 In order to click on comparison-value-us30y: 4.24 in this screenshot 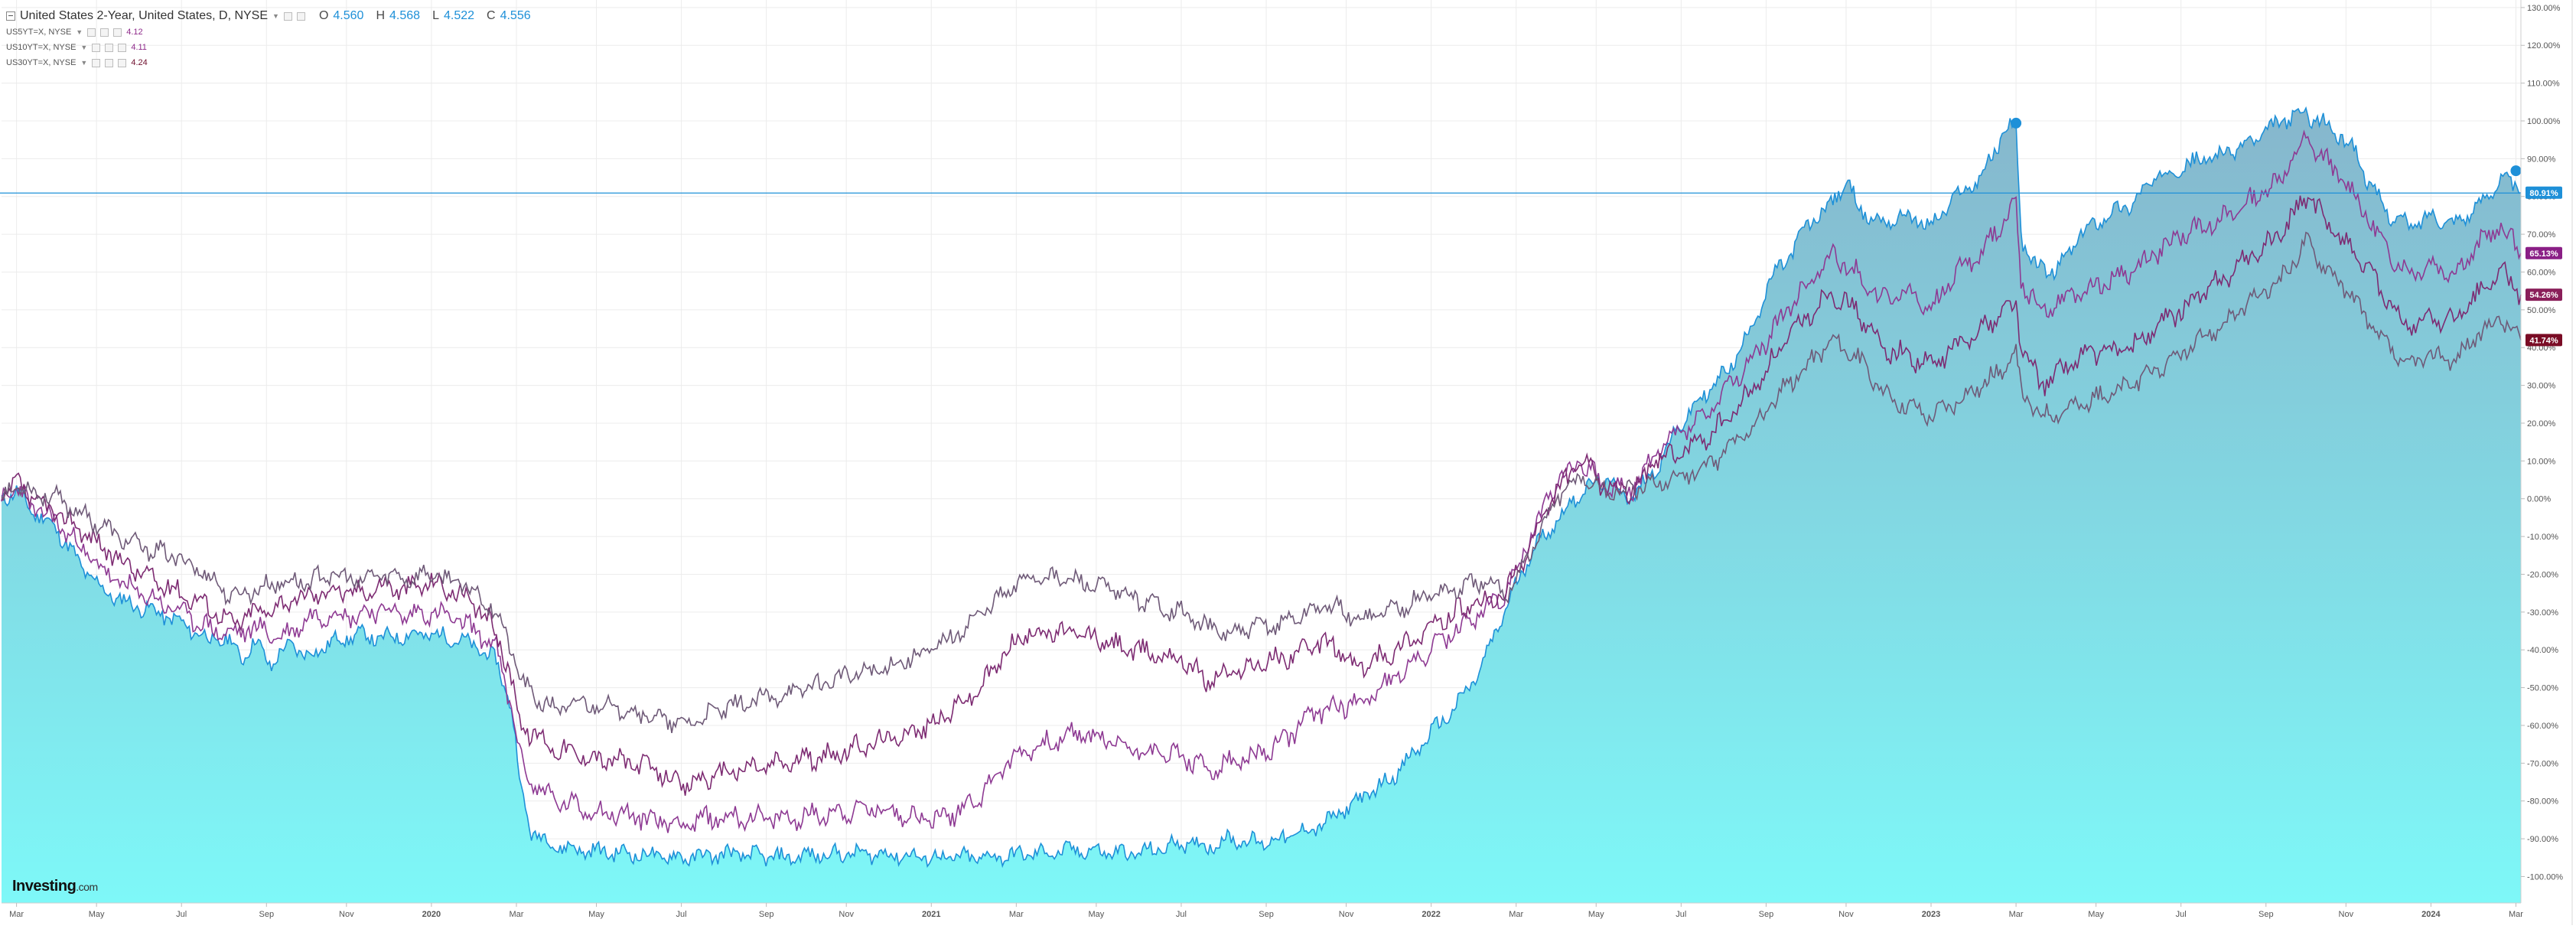, I will do `click(140, 62)`.